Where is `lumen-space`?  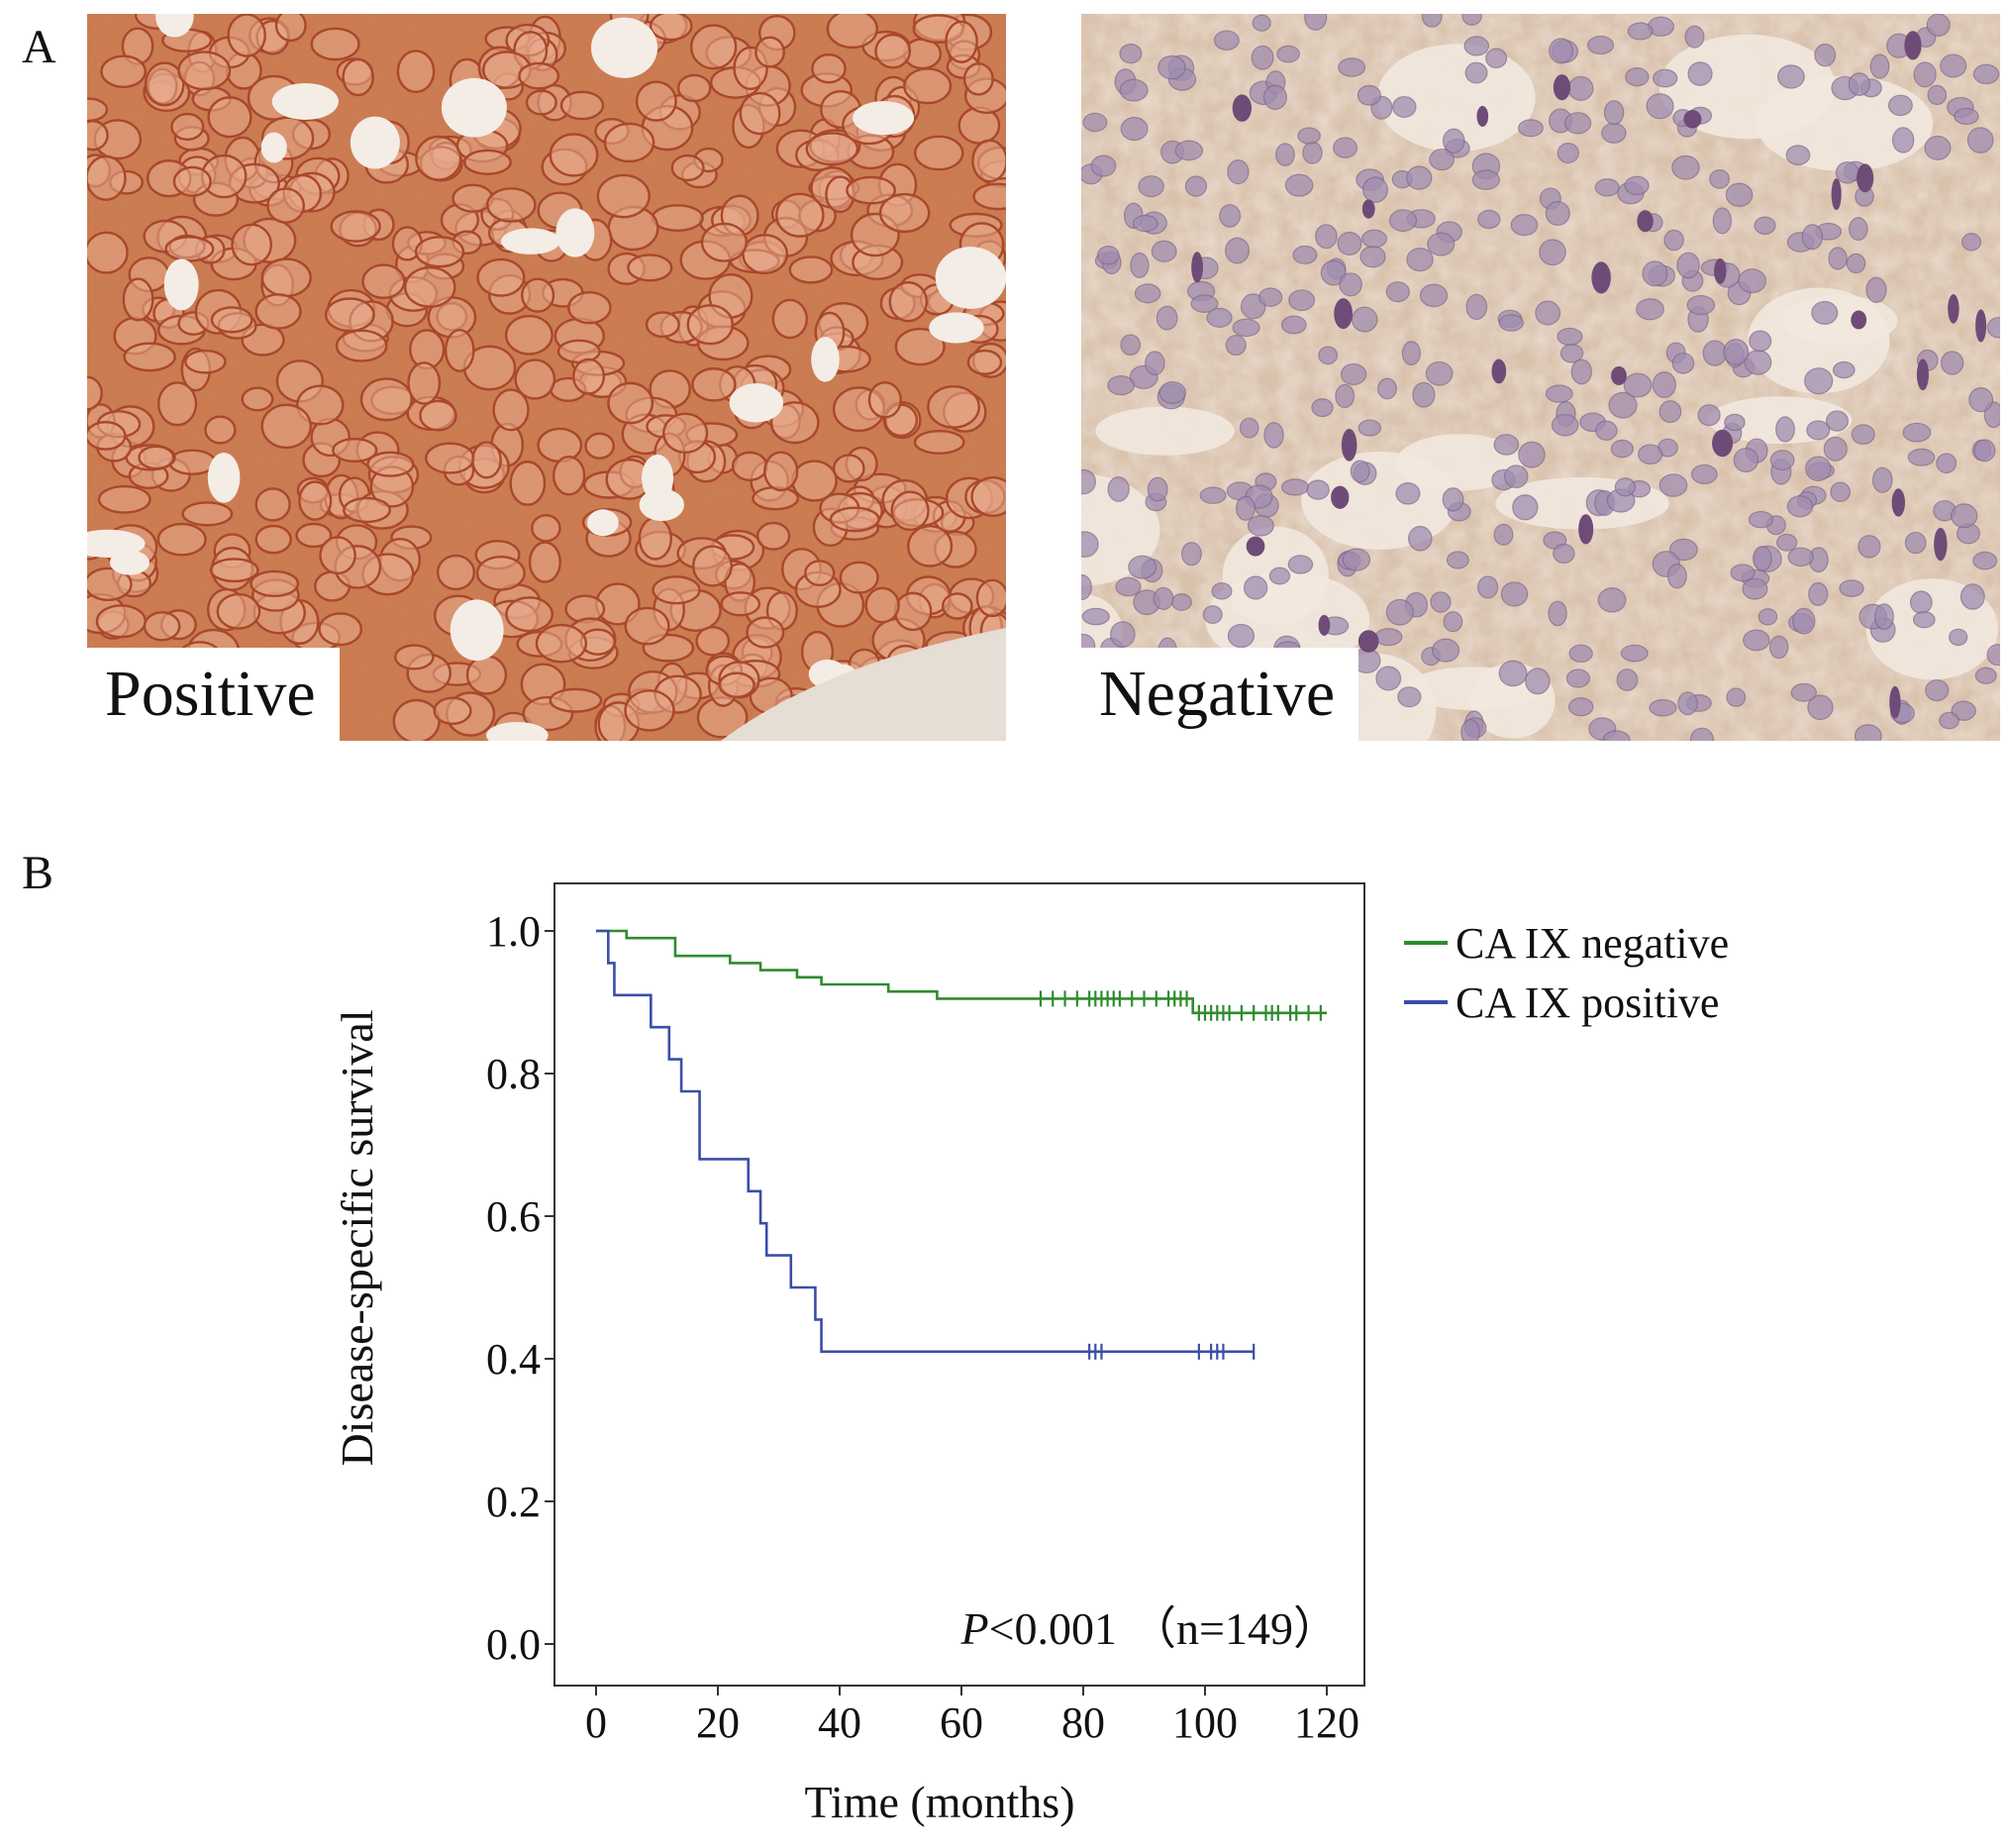
lumen-space is located at coordinates (884, 119).